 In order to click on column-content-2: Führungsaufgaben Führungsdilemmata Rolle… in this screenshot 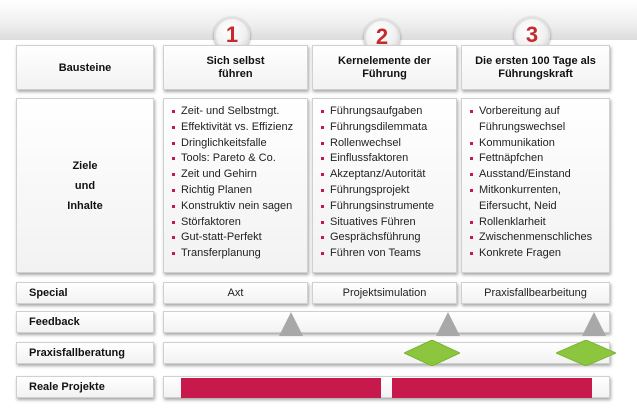, I will do `click(384, 185)`.